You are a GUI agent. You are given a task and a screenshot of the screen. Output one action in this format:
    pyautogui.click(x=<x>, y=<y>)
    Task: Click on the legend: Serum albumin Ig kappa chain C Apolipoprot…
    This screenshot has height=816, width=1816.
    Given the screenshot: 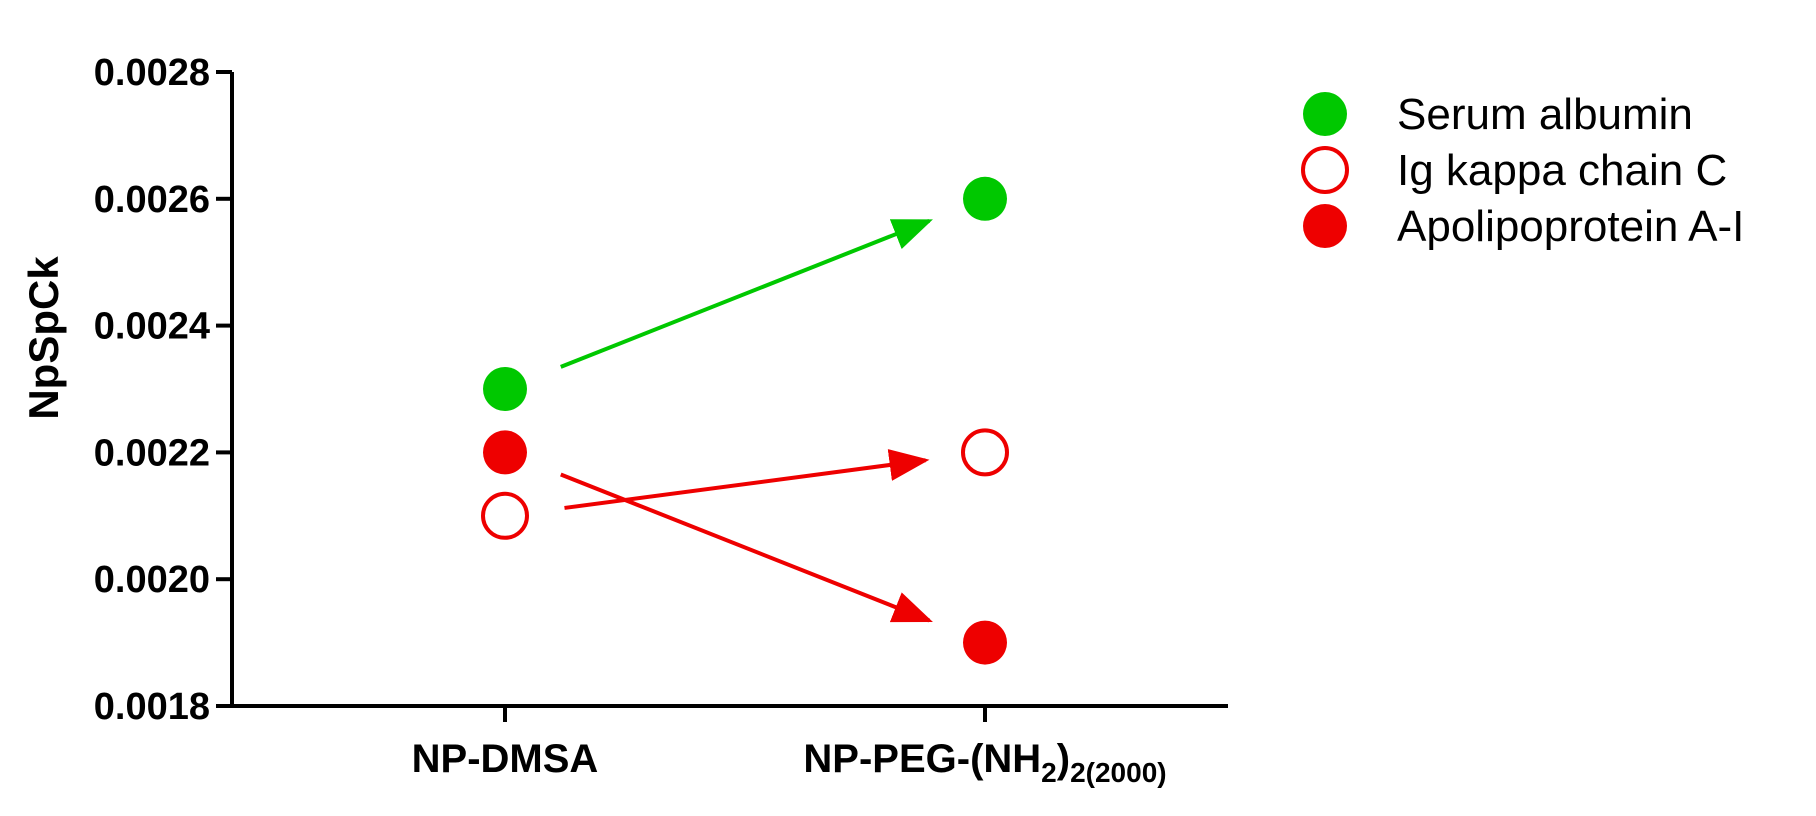 What is the action you would take?
    pyautogui.click(x=1522, y=170)
    